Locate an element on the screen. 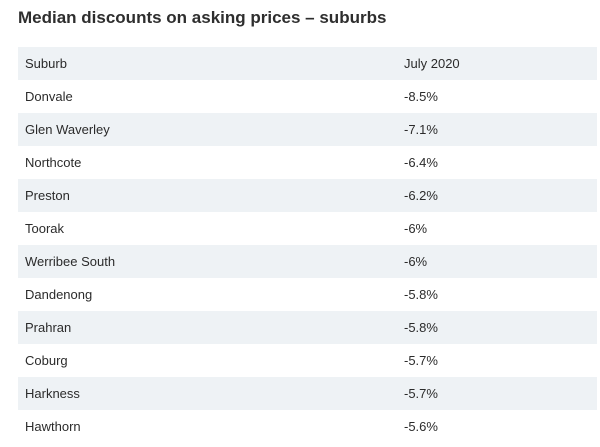  suburb-cell: Northcote is located at coordinates (53, 162).